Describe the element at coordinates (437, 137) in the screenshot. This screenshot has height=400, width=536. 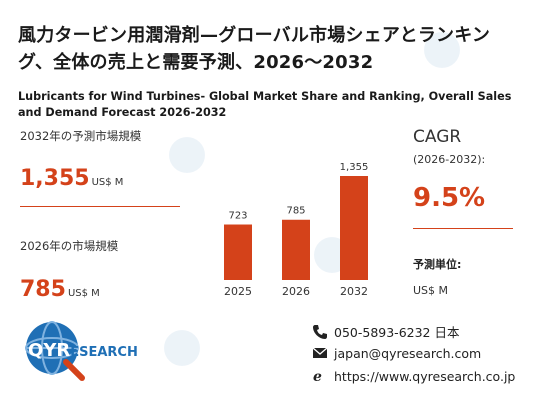
I see `cagr-title: CAGR` at that location.